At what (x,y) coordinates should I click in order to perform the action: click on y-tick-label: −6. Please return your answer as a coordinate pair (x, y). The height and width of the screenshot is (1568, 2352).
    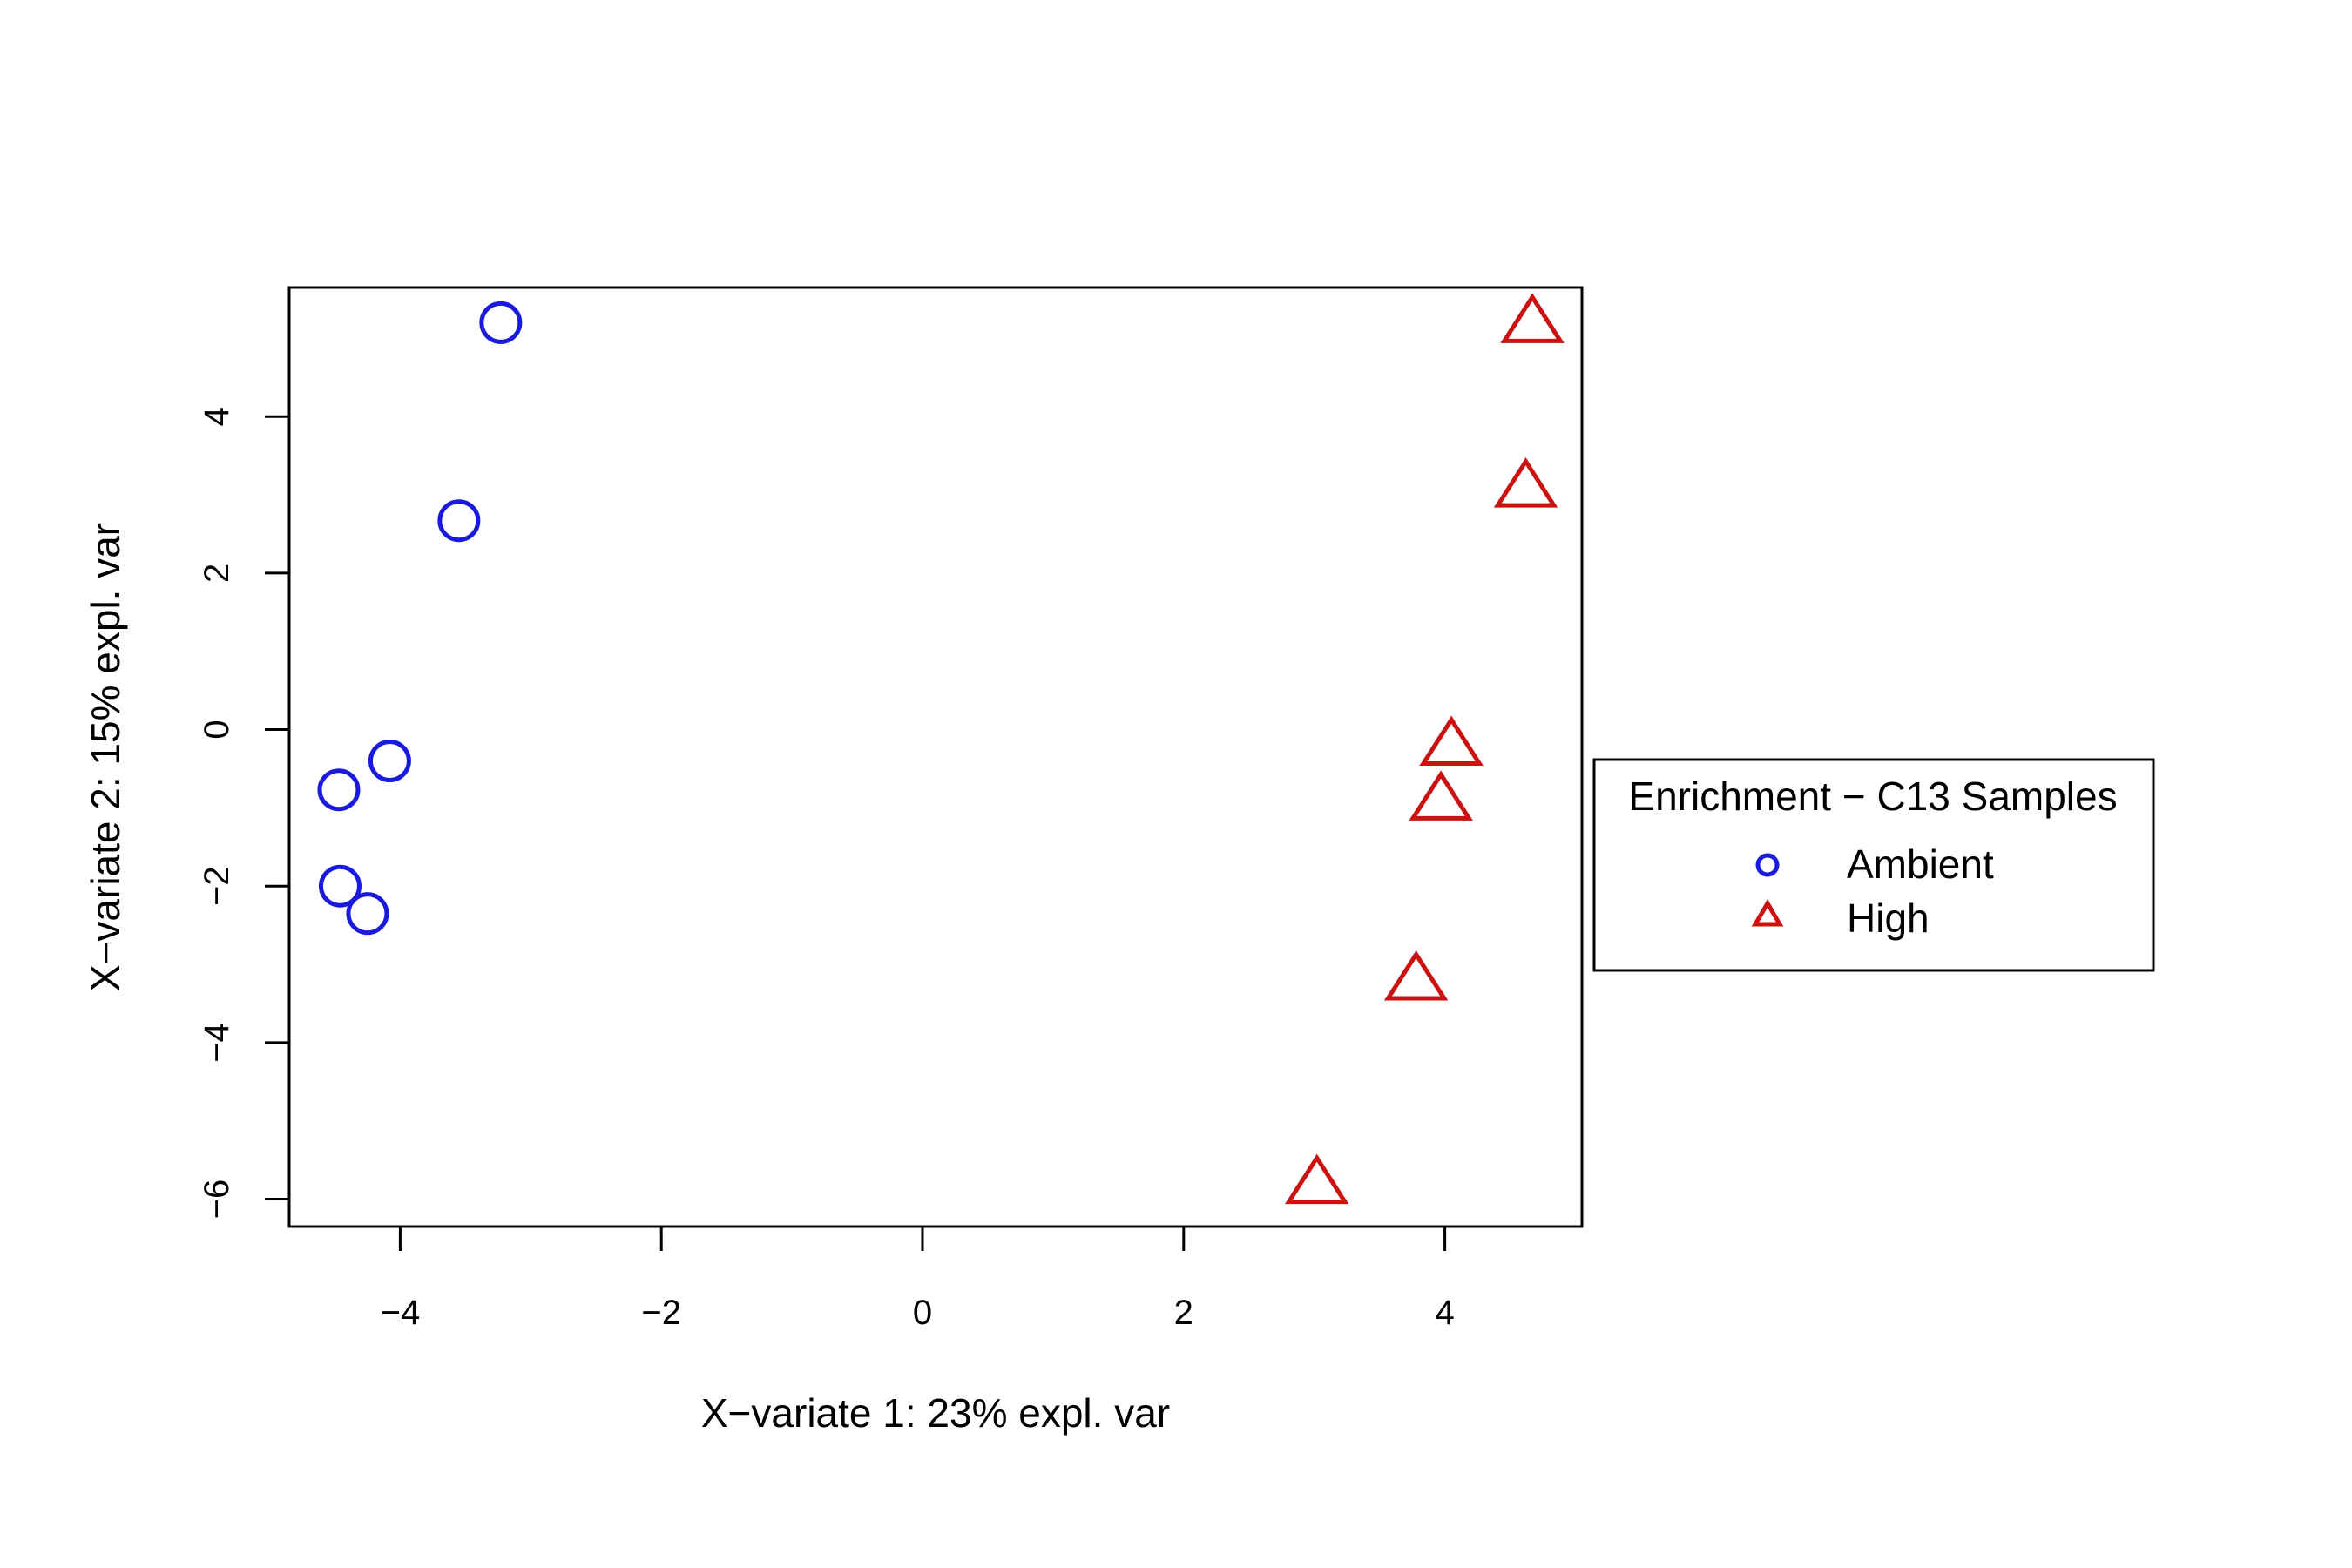
    Looking at the image, I should click on (217, 1199).